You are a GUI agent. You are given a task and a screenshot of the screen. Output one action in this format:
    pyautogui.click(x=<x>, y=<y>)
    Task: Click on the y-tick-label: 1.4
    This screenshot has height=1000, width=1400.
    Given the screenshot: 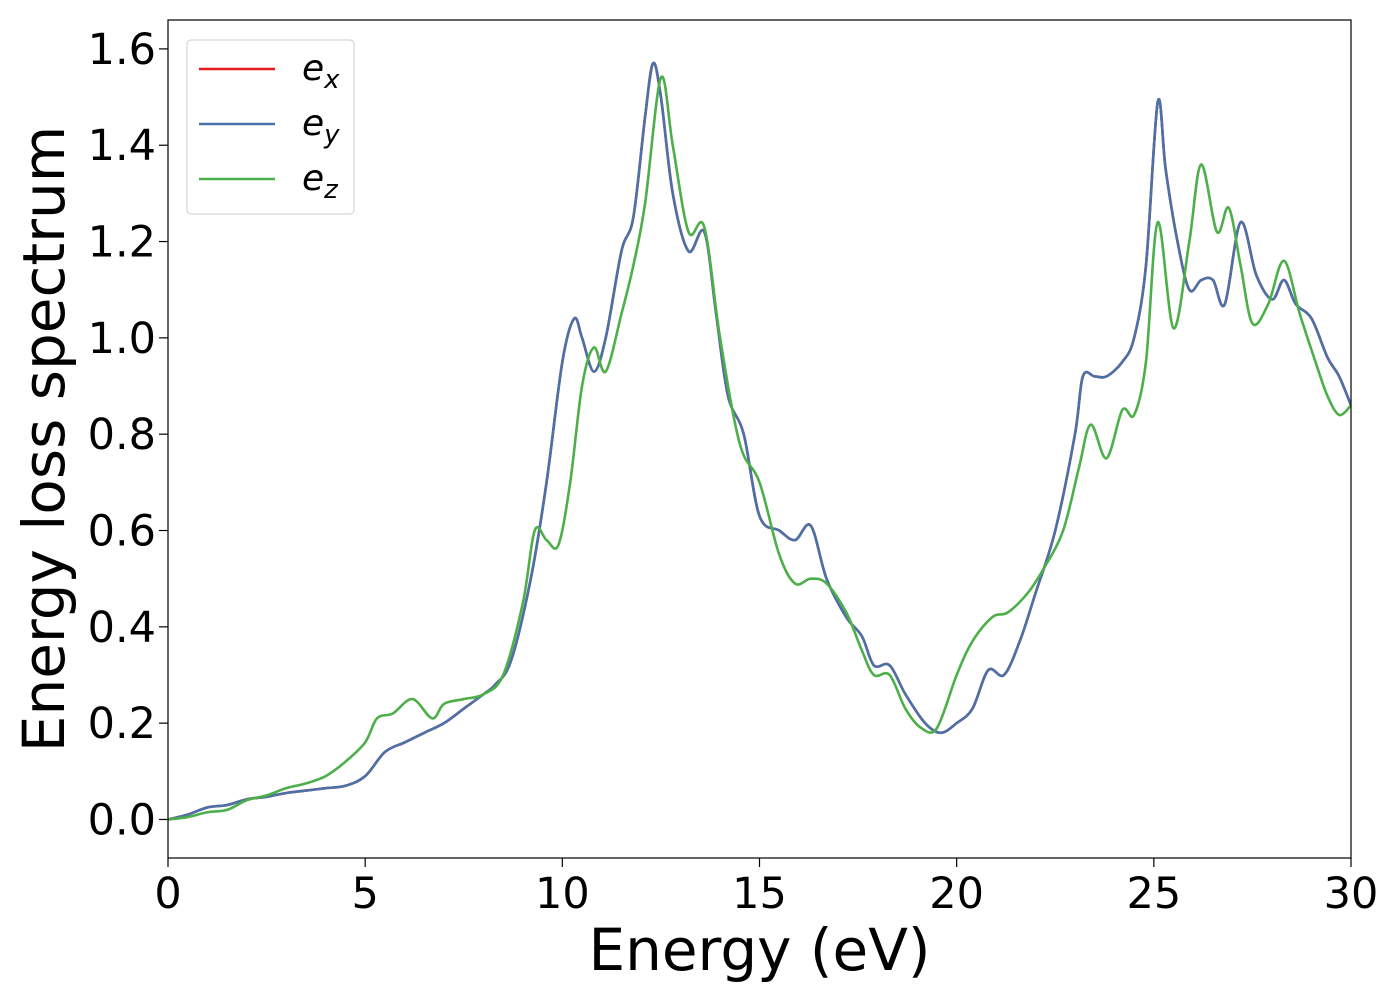 What is the action you would take?
    pyautogui.click(x=122, y=146)
    